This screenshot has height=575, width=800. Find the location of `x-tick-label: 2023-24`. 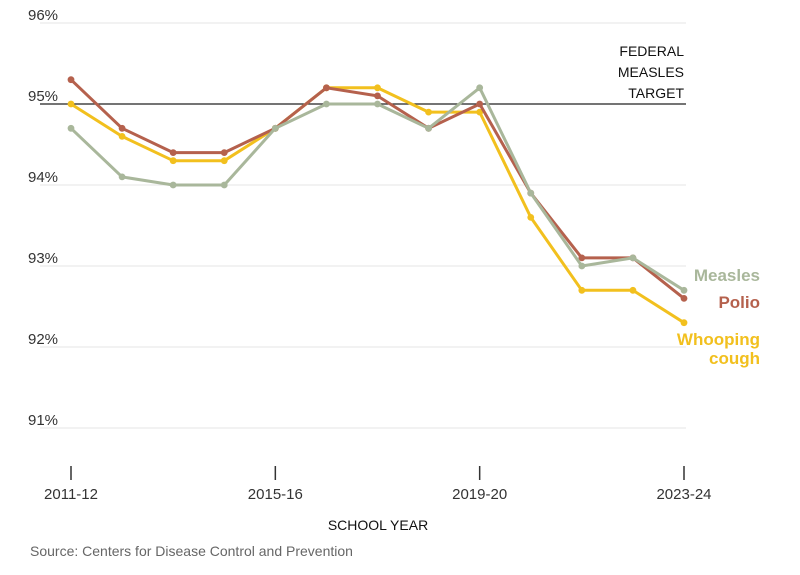

x-tick-label: 2023-24 is located at coordinates (683, 494).